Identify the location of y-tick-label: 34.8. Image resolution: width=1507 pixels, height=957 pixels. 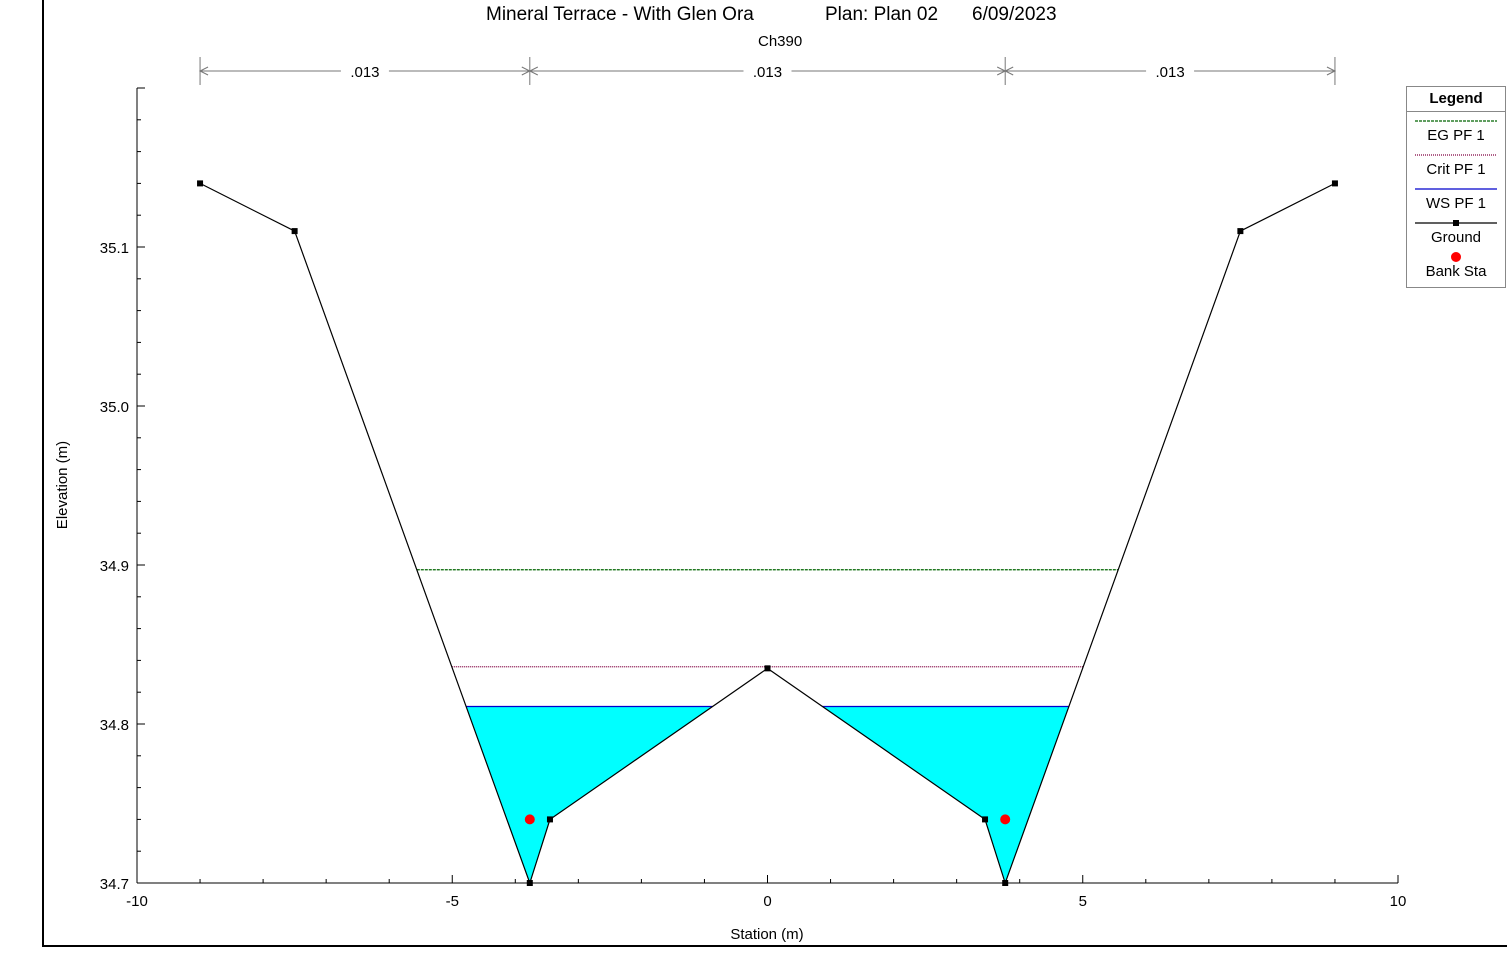
(114, 725).